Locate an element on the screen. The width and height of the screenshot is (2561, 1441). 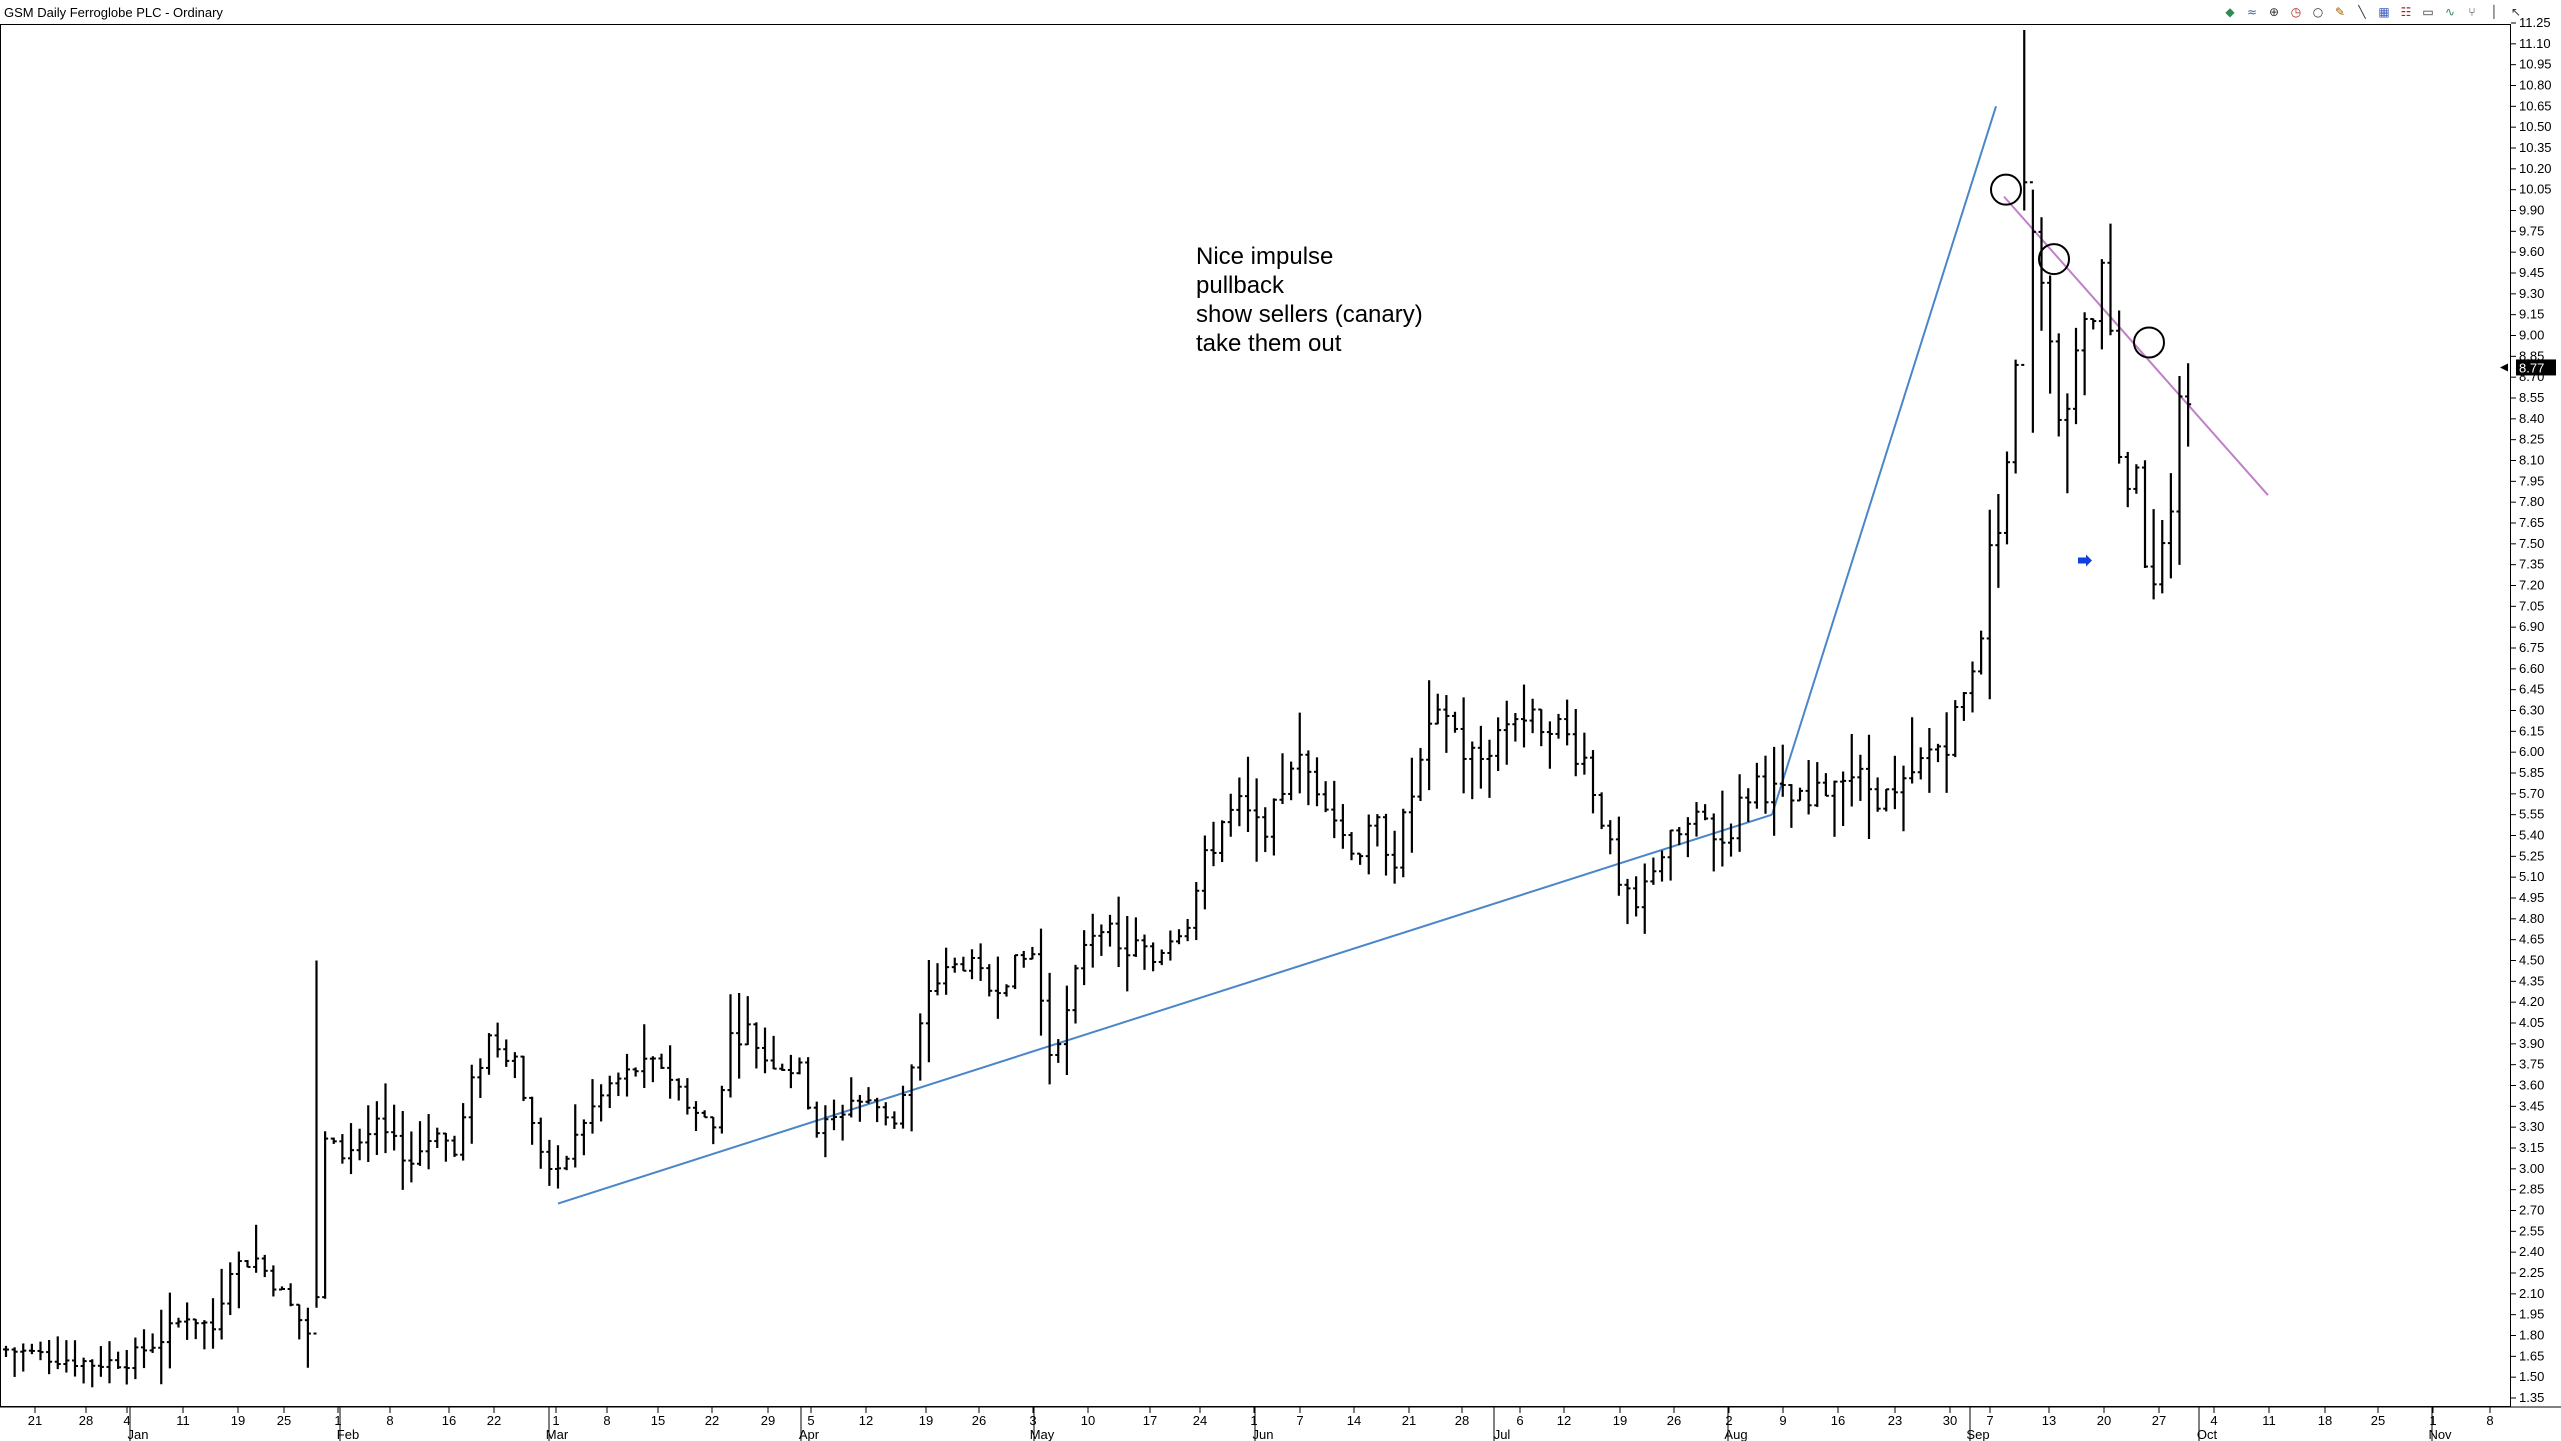
palette-icon: ◆ is located at coordinates (2230, 12).